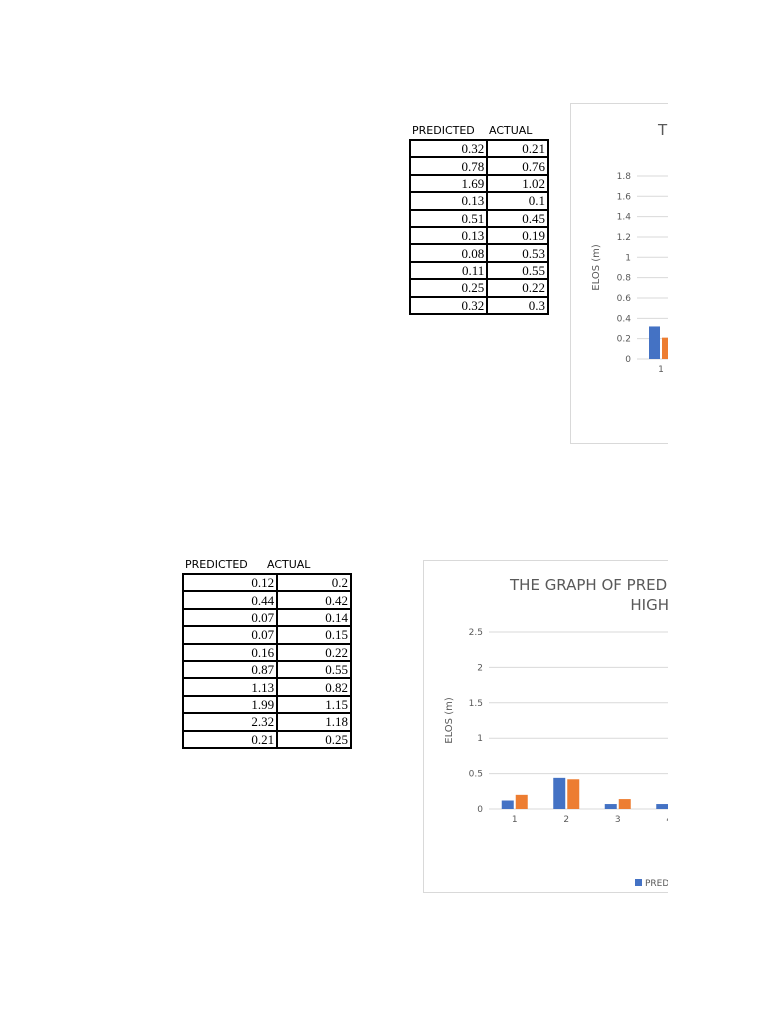 The height and width of the screenshot is (1024, 768). I want to click on table-row: 0.13 0.1, so click(478, 201).